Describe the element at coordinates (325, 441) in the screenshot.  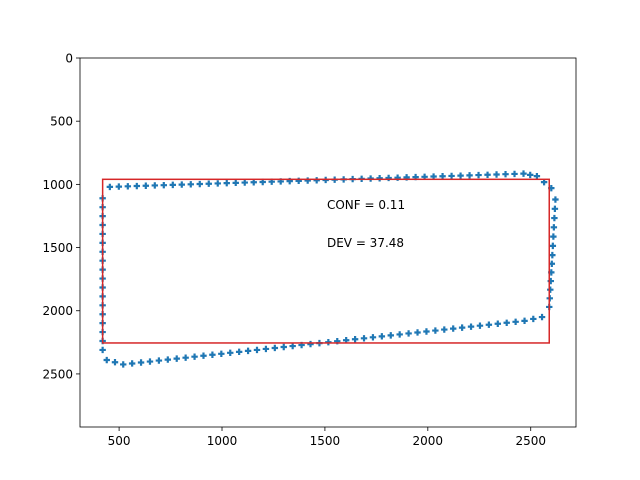
I see `x-tick-label: 1500` at that location.